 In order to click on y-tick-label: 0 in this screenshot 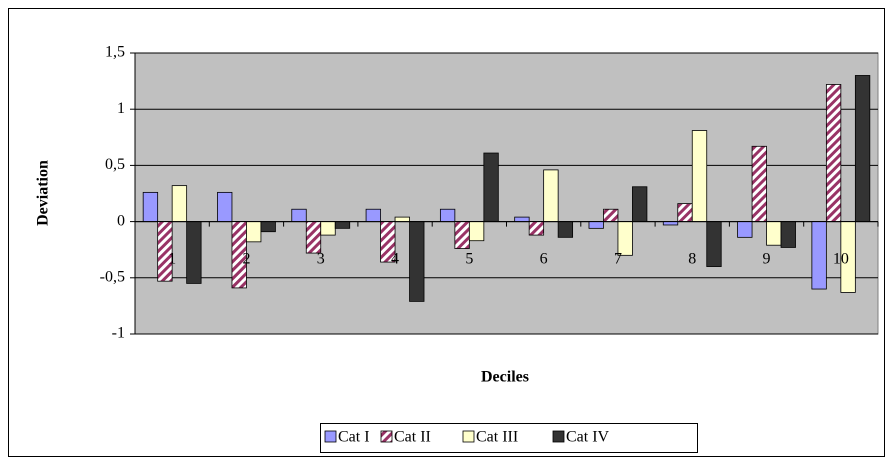, I will do `click(121, 220)`.